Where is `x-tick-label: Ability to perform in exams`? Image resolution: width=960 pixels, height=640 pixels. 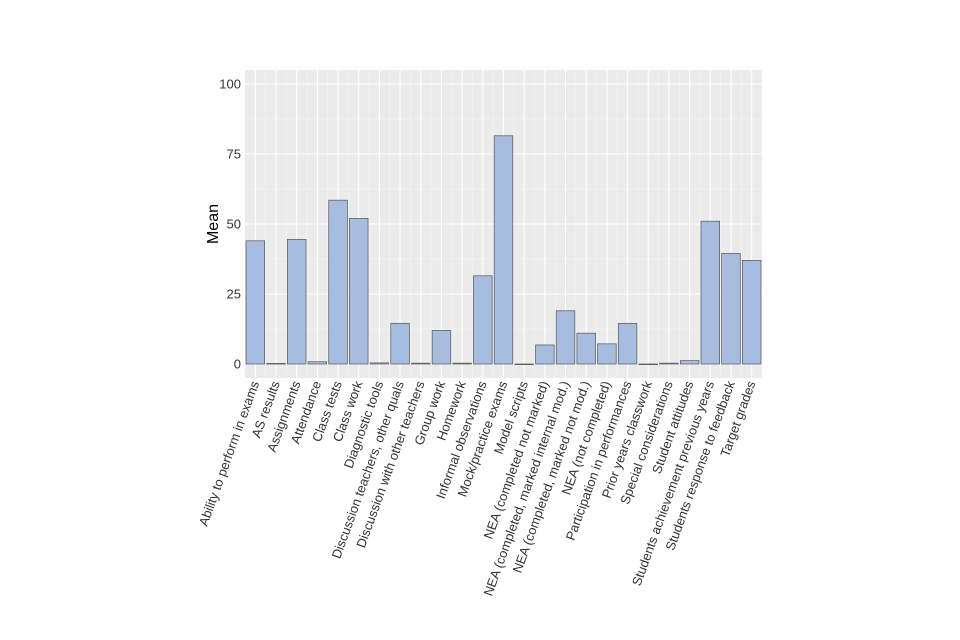
x-tick-label: Ability to perform in exams is located at coordinates (229, 453).